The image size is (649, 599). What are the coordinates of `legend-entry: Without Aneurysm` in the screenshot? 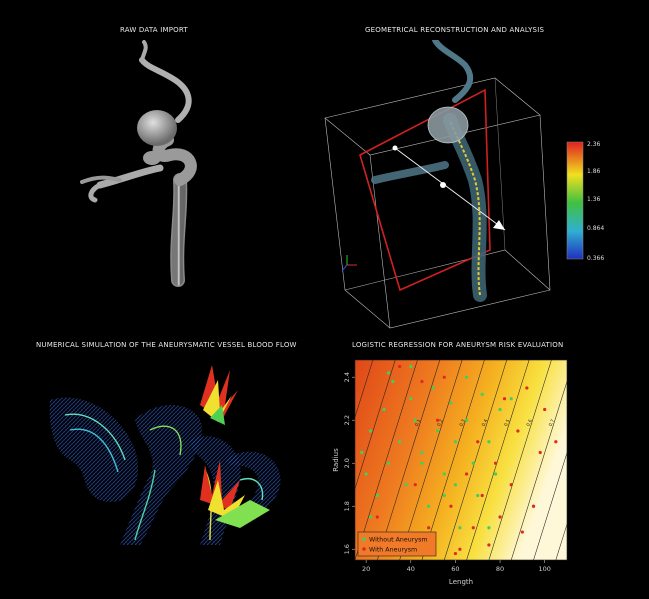 It's located at (398, 540).